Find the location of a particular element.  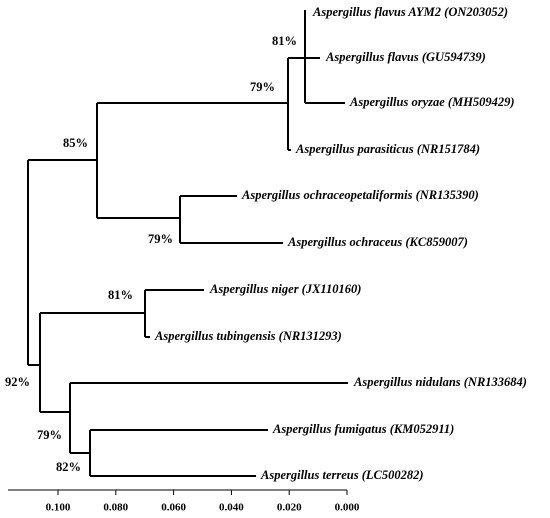

bootstrap-label: 92% is located at coordinates (17, 382).